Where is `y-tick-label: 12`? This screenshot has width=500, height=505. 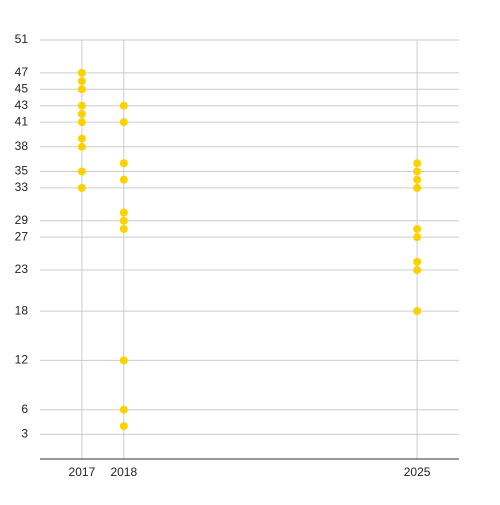 y-tick-label: 12 is located at coordinates (22, 360).